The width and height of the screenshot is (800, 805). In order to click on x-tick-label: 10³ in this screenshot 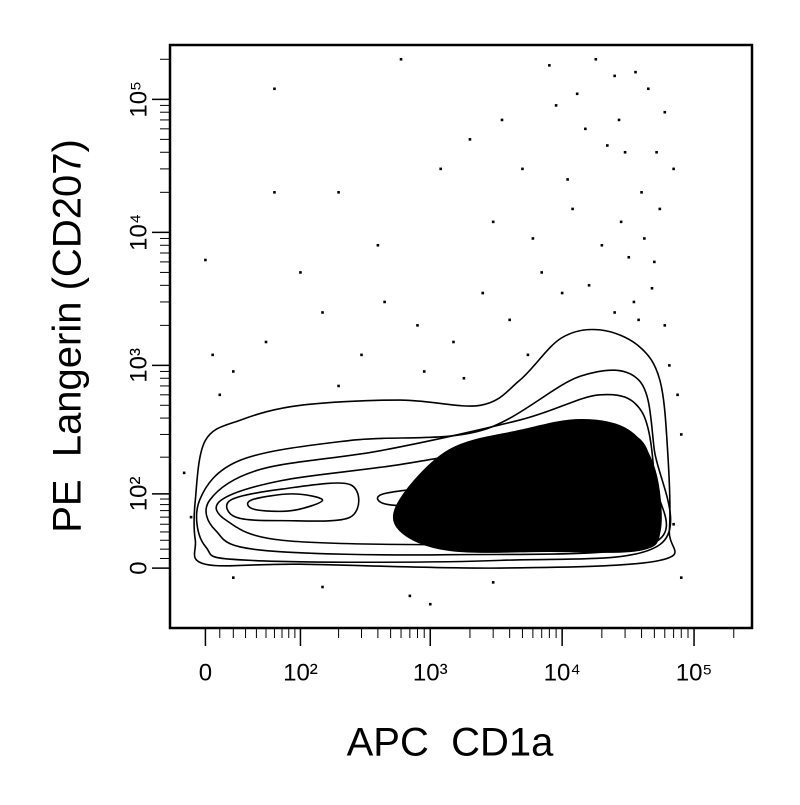, I will do `click(430, 672)`.